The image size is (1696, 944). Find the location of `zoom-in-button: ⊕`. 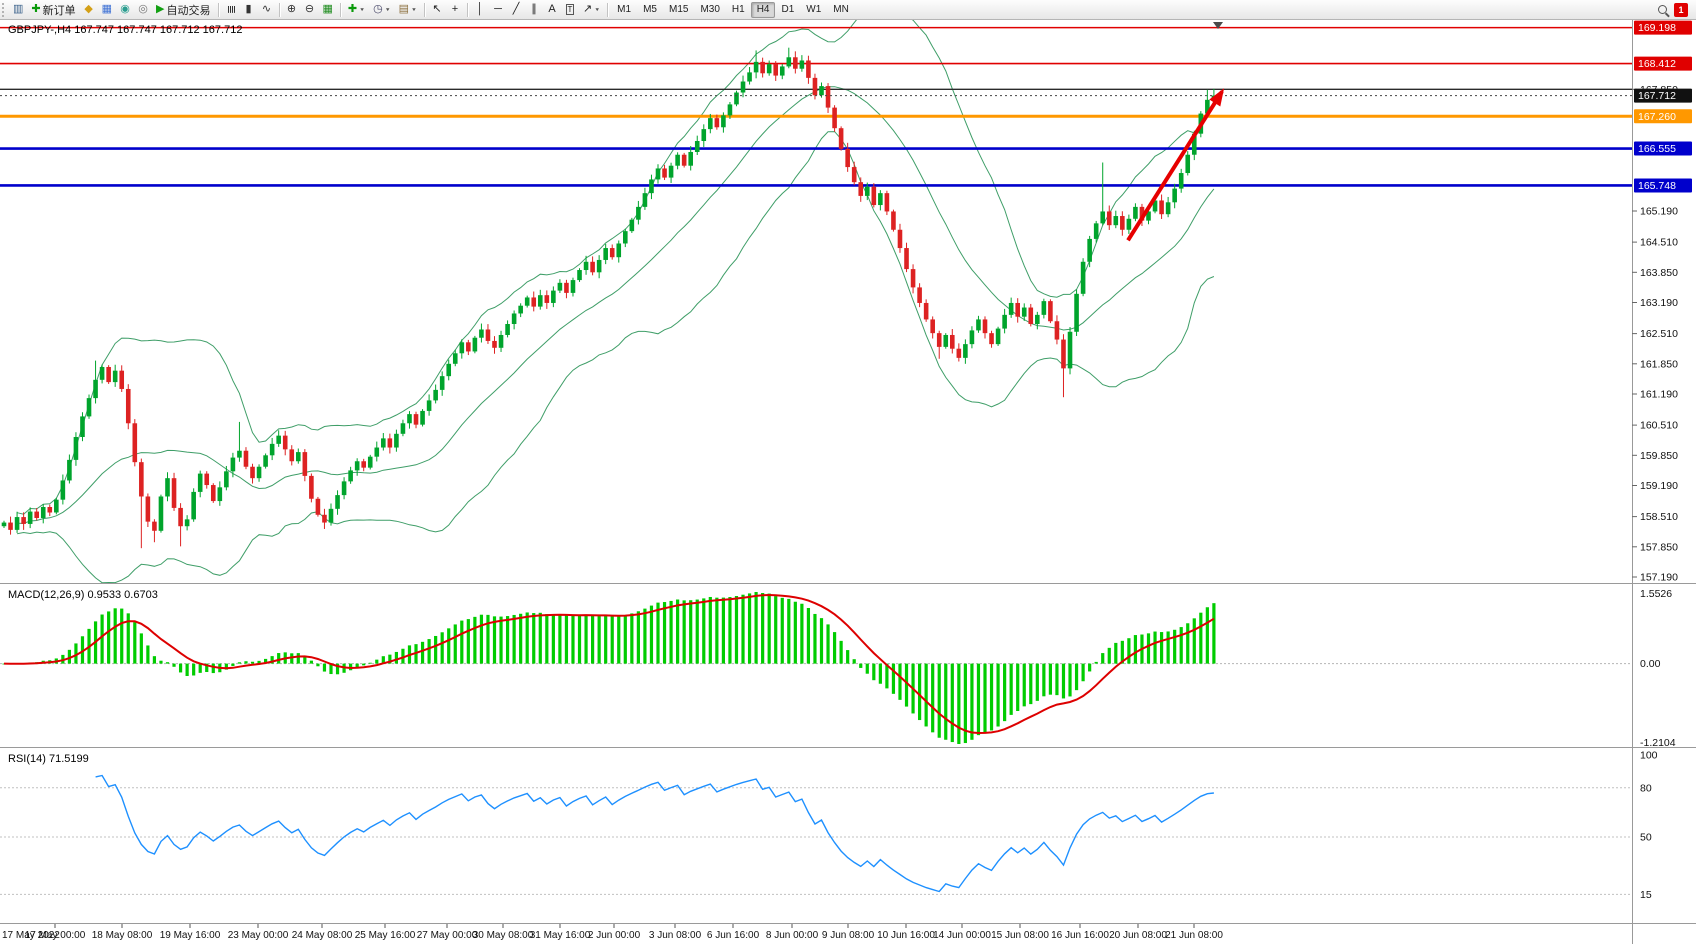

zoom-in-button: ⊕ is located at coordinates (292, 9).